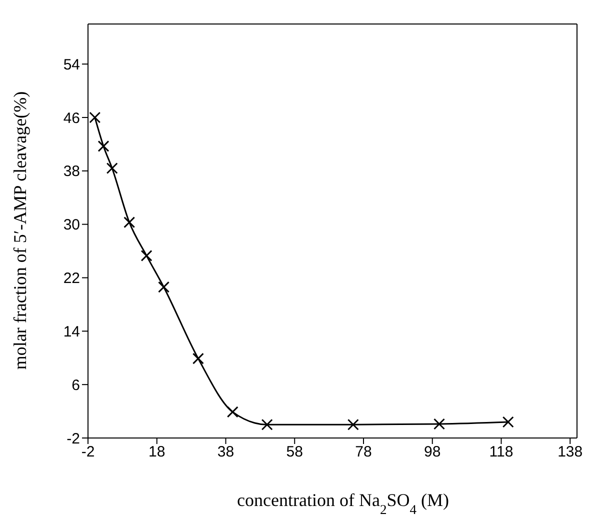 Image resolution: width=608 pixels, height=531 pixels. I want to click on y-tick-label: 30, so click(71, 225).